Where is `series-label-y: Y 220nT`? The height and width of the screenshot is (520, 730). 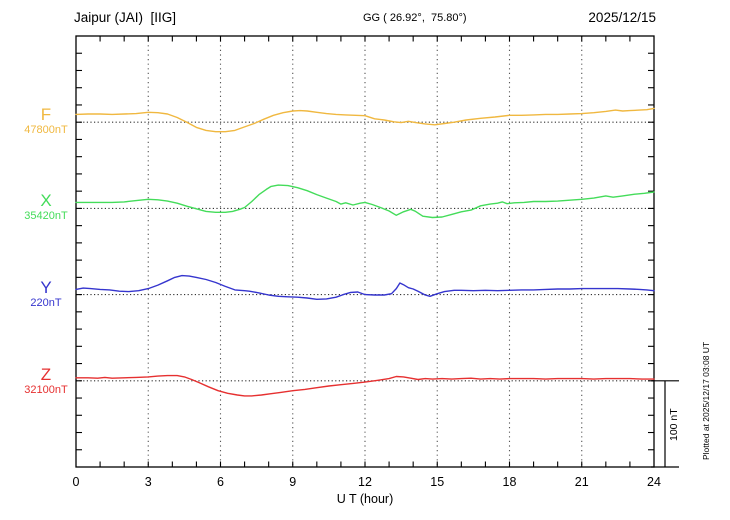
series-label-y: Y 220nT is located at coordinates (46, 294).